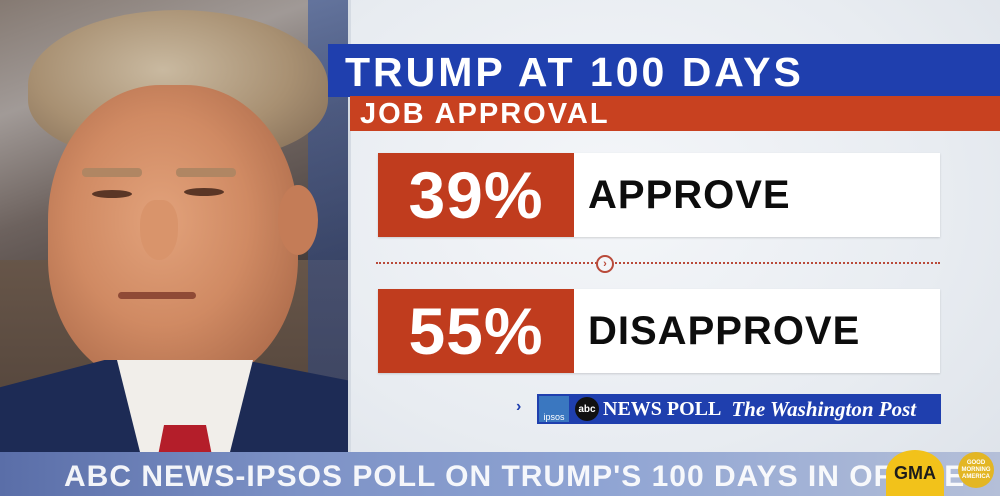  Describe the element at coordinates (485, 114) in the screenshot. I see `graphic-subtitle: JOB APPROVAL` at that location.